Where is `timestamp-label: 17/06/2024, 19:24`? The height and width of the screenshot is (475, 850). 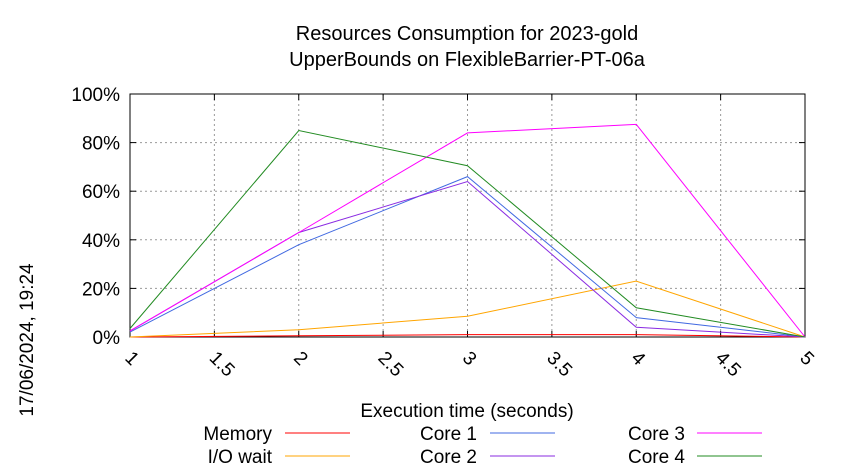 timestamp-label: 17/06/2024, 19:24 is located at coordinates (27, 340).